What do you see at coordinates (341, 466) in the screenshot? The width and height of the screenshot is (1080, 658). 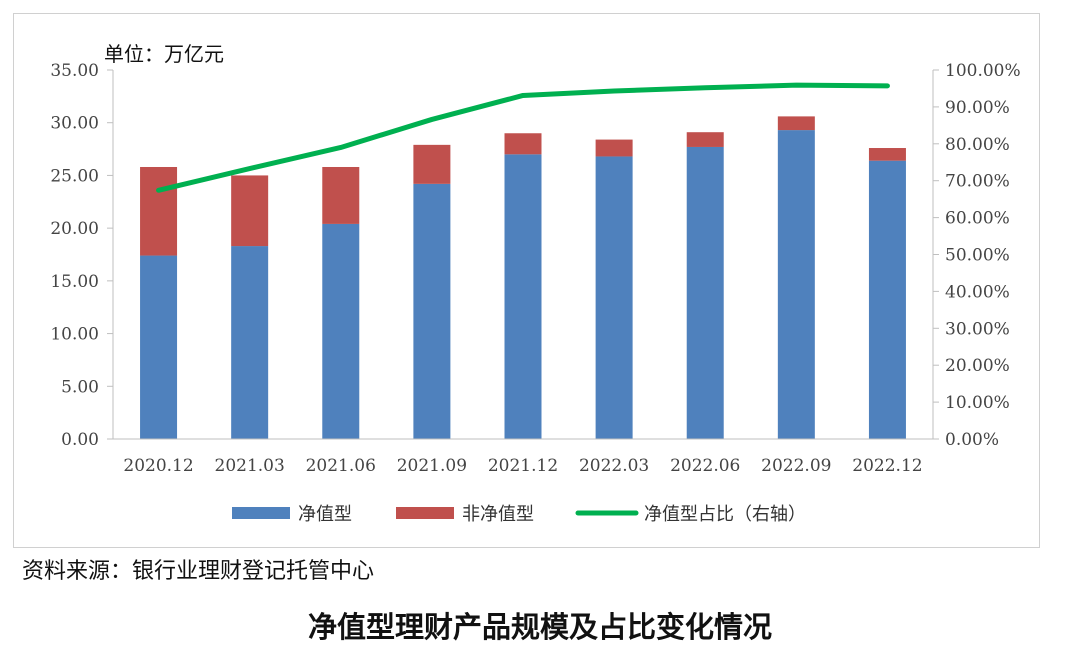 I see `x-tick-label: 2021.06` at bounding box center [341, 466].